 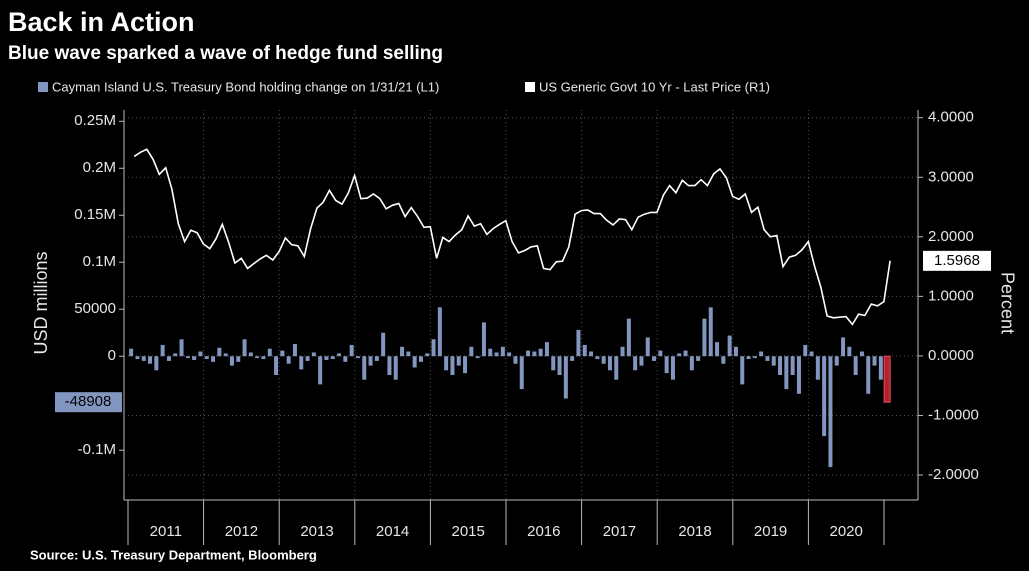 I want to click on value-label: -48908, so click(x=88, y=401).